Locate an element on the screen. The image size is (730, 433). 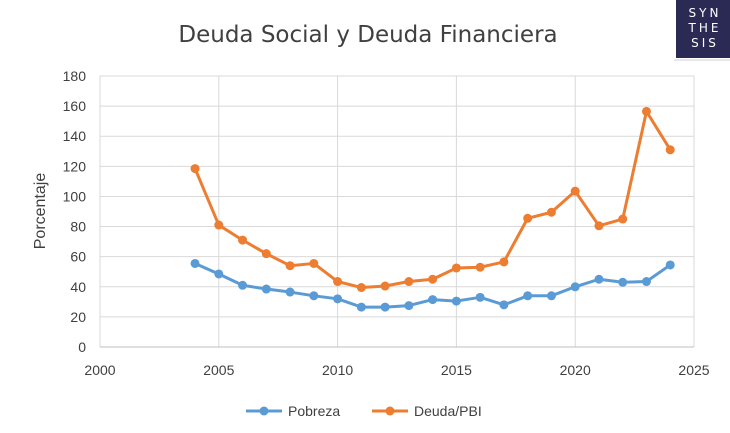
data-point-pobreza-2020 is located at coordinates (575, 287).